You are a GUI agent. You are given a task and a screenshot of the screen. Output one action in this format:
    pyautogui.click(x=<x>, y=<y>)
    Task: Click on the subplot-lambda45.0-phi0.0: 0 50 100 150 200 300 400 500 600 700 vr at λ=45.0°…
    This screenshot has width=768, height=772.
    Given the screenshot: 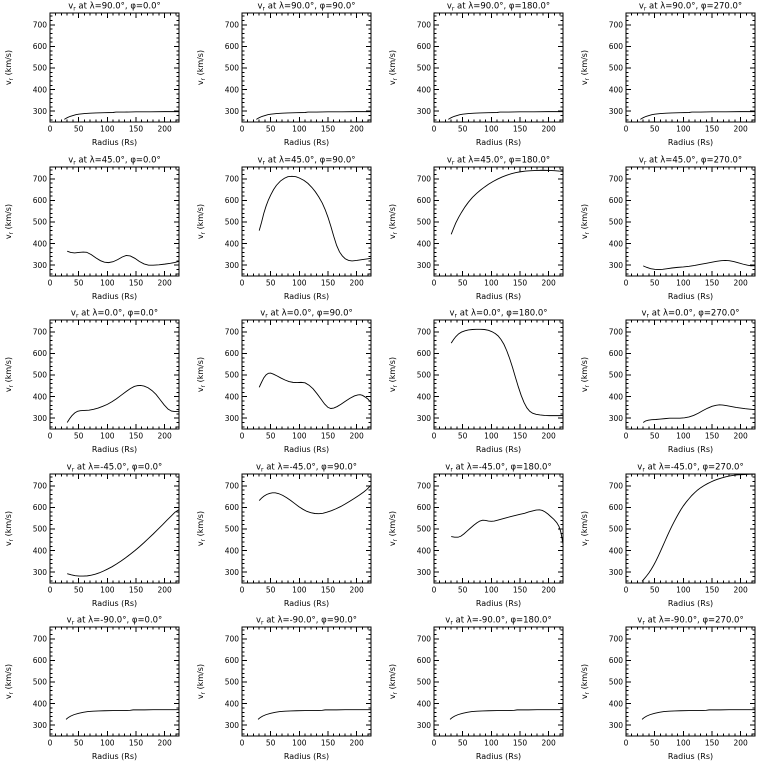 What is the action you would take?
    pyautogui.click(x=96, y=231)
    